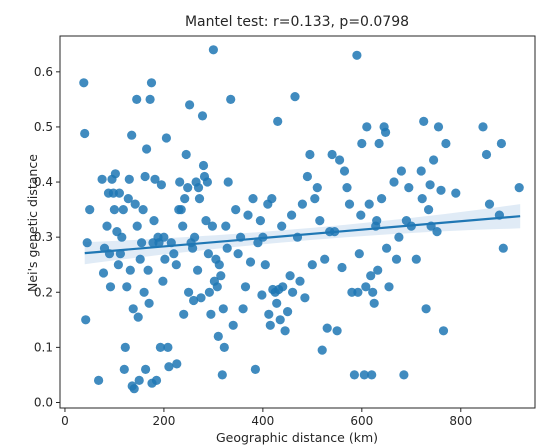 This screenshot has height=448, width=550. What do you see at coordinates (43, 292) in the screenshot?
I see `y-tick-label: 0.2` at bounding box center [43, 292].